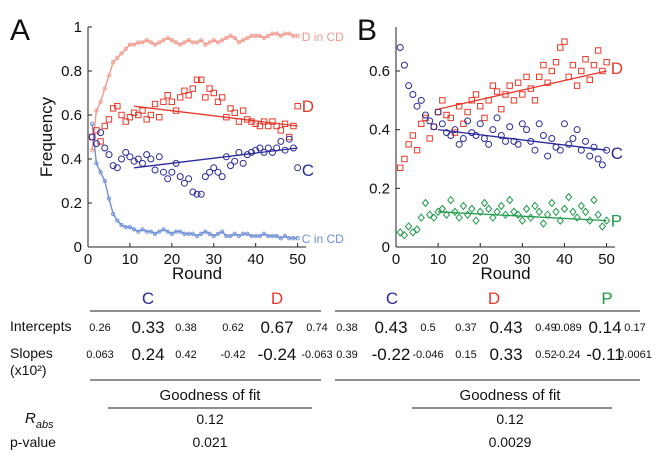 This screenshot has width=660, height=456. Describe the element at coordinates (216, 116) in the screenshot. I see `fit-line-d` at that location.